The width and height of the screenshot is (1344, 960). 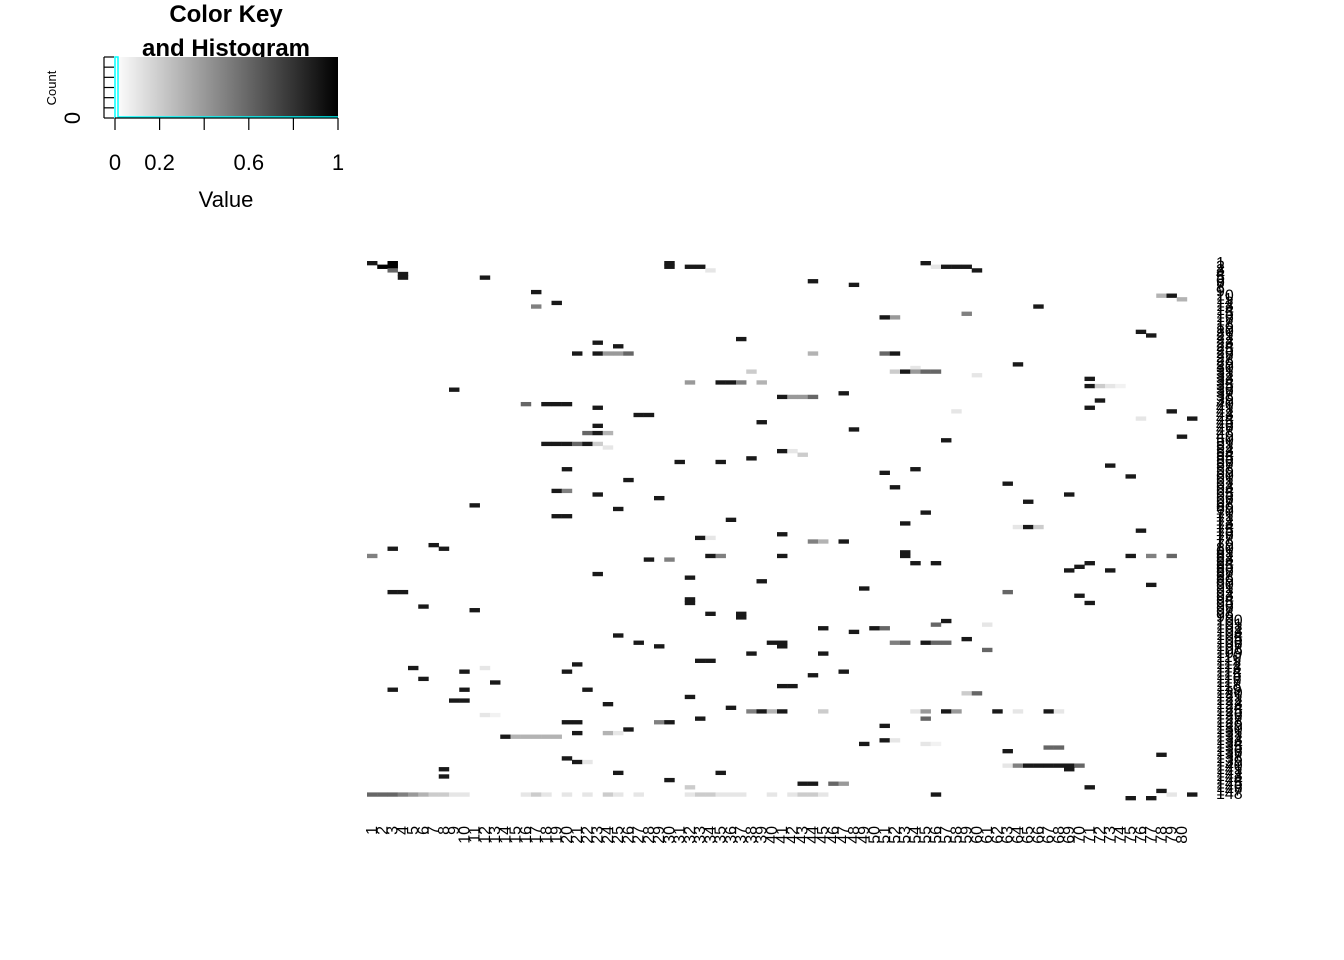 I want to click on heatmap-col-label: 41, so click(x=782, y=835).